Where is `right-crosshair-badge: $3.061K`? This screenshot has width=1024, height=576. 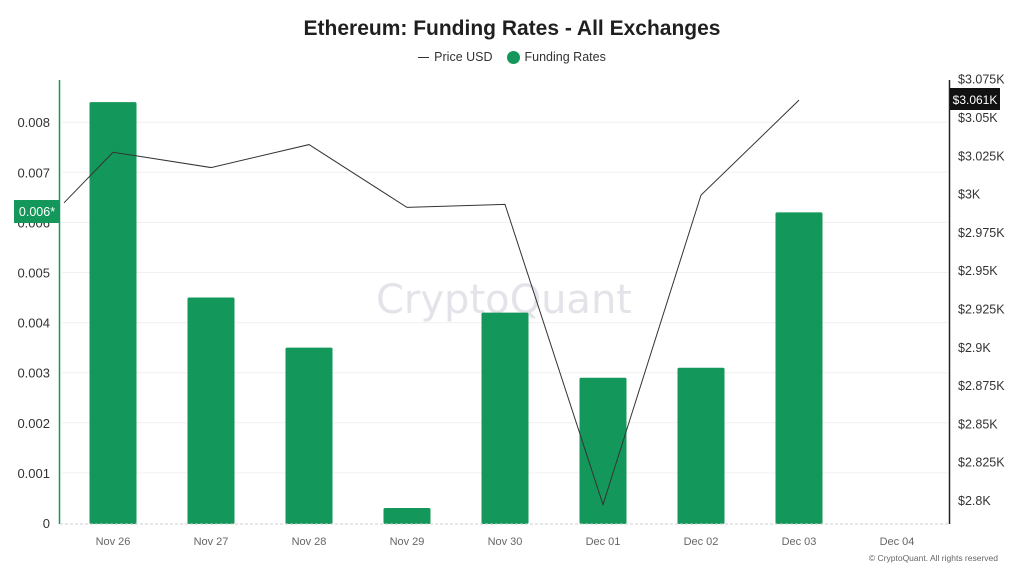
right-crosshair-badge: $3.061K is located at coordinates (975, 99).